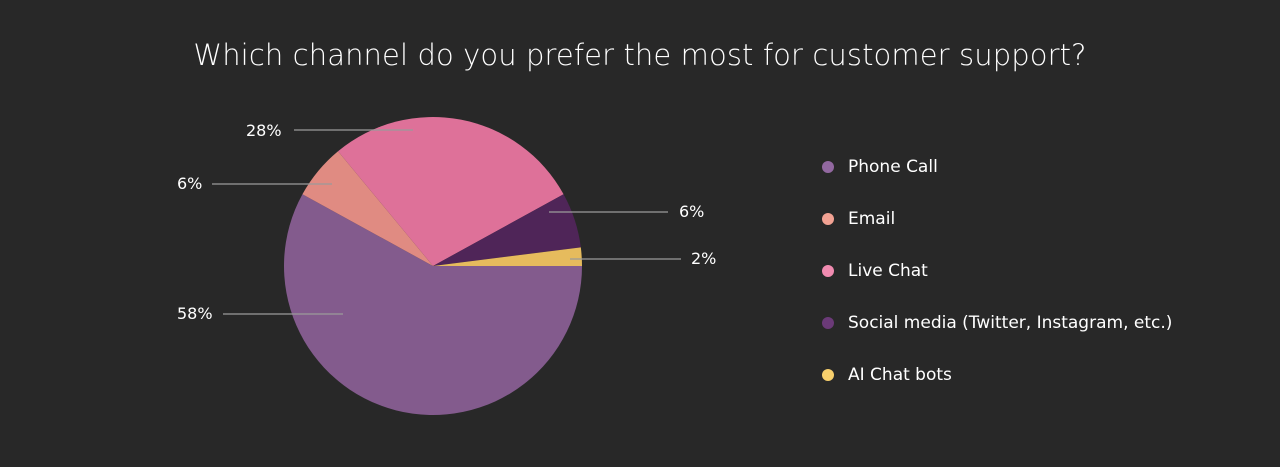  I want to click on leader-lines, so click(446, 222).